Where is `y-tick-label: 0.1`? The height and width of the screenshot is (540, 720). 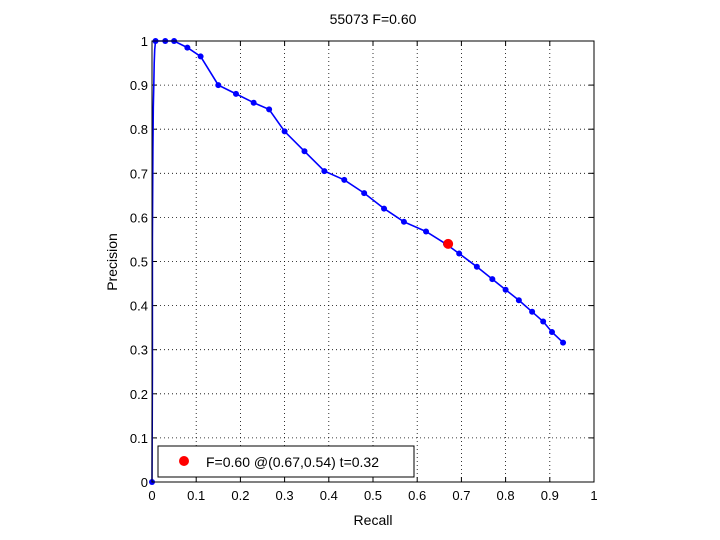
y-tick-label: 0.1 is located at coordinates (139, 438).